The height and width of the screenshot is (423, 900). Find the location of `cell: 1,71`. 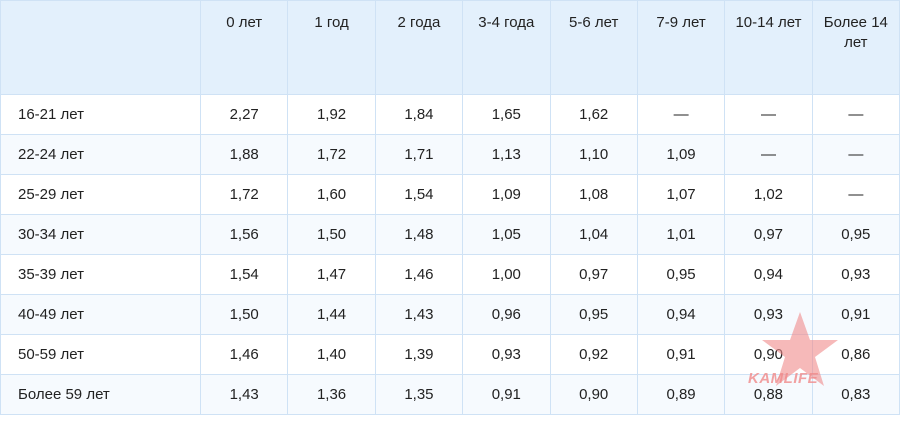

cell: 1,71 is located at coordinates (419, 154).